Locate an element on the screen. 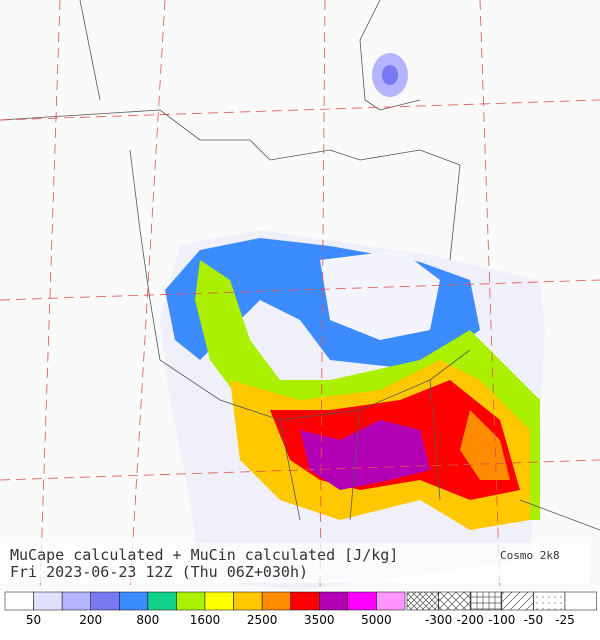 This screenshot has height=640, width=600. legend-label: 5000 is located at coordinates (376, 620).